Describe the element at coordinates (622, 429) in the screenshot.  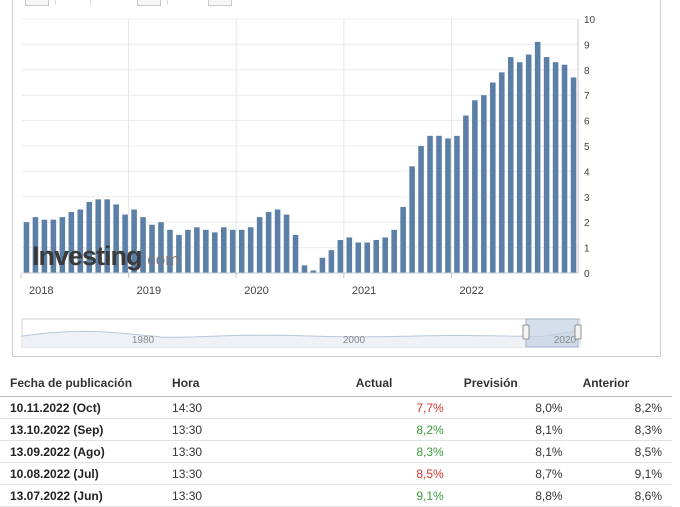
I see `previous-value: 8,3%` at that location.